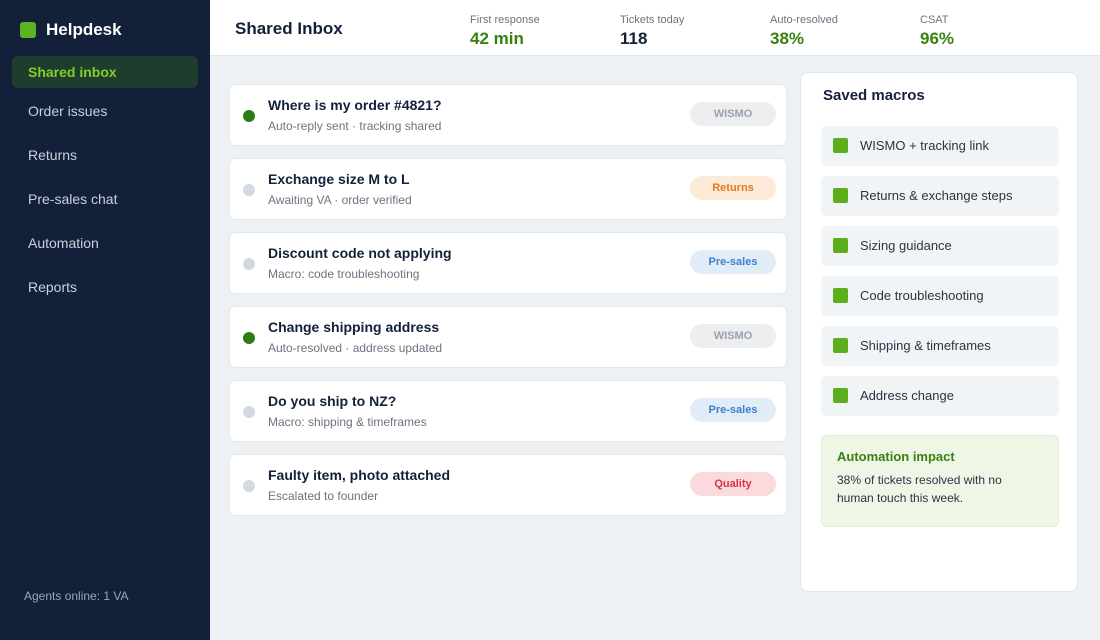 The height and width of the screenshot is (640, 1100). I want to click on panel-title: Saved macros, so click(874, 95).